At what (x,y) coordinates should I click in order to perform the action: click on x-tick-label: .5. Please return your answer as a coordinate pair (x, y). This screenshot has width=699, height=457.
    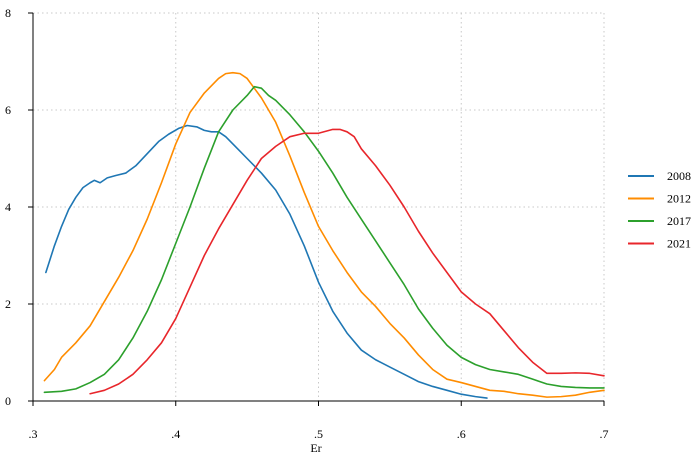
    Looking at the image, I should click on (318, 434).